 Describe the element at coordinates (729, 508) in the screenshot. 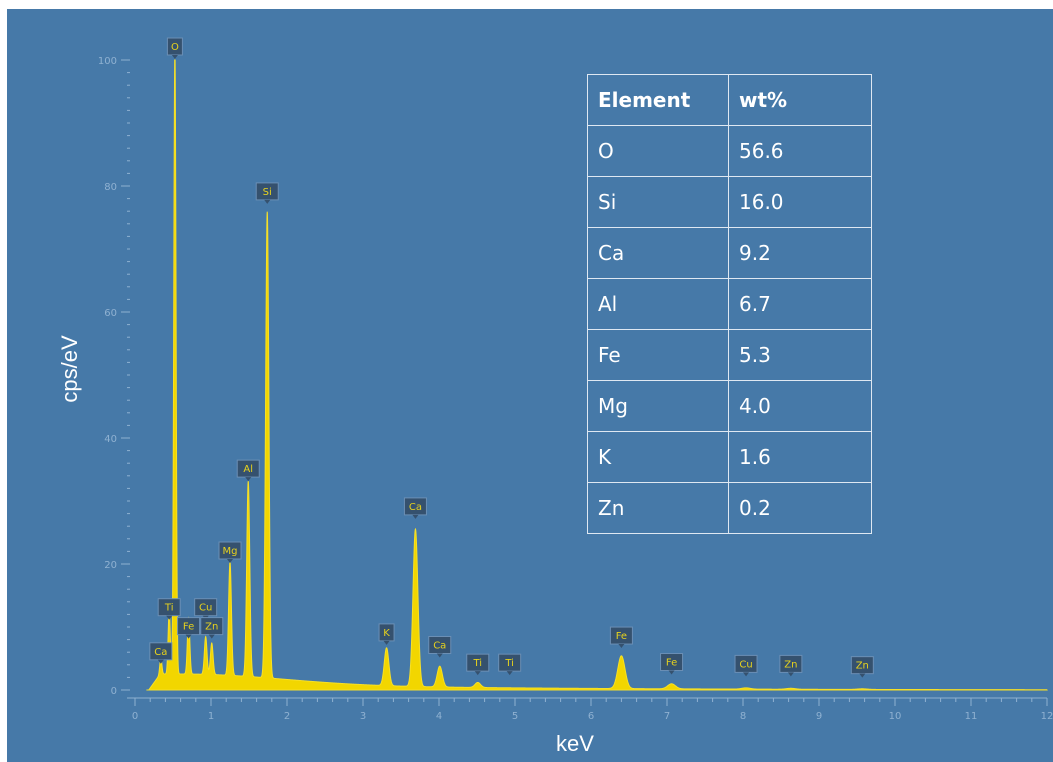

I see `table-row: Zn 0.2` at that location.